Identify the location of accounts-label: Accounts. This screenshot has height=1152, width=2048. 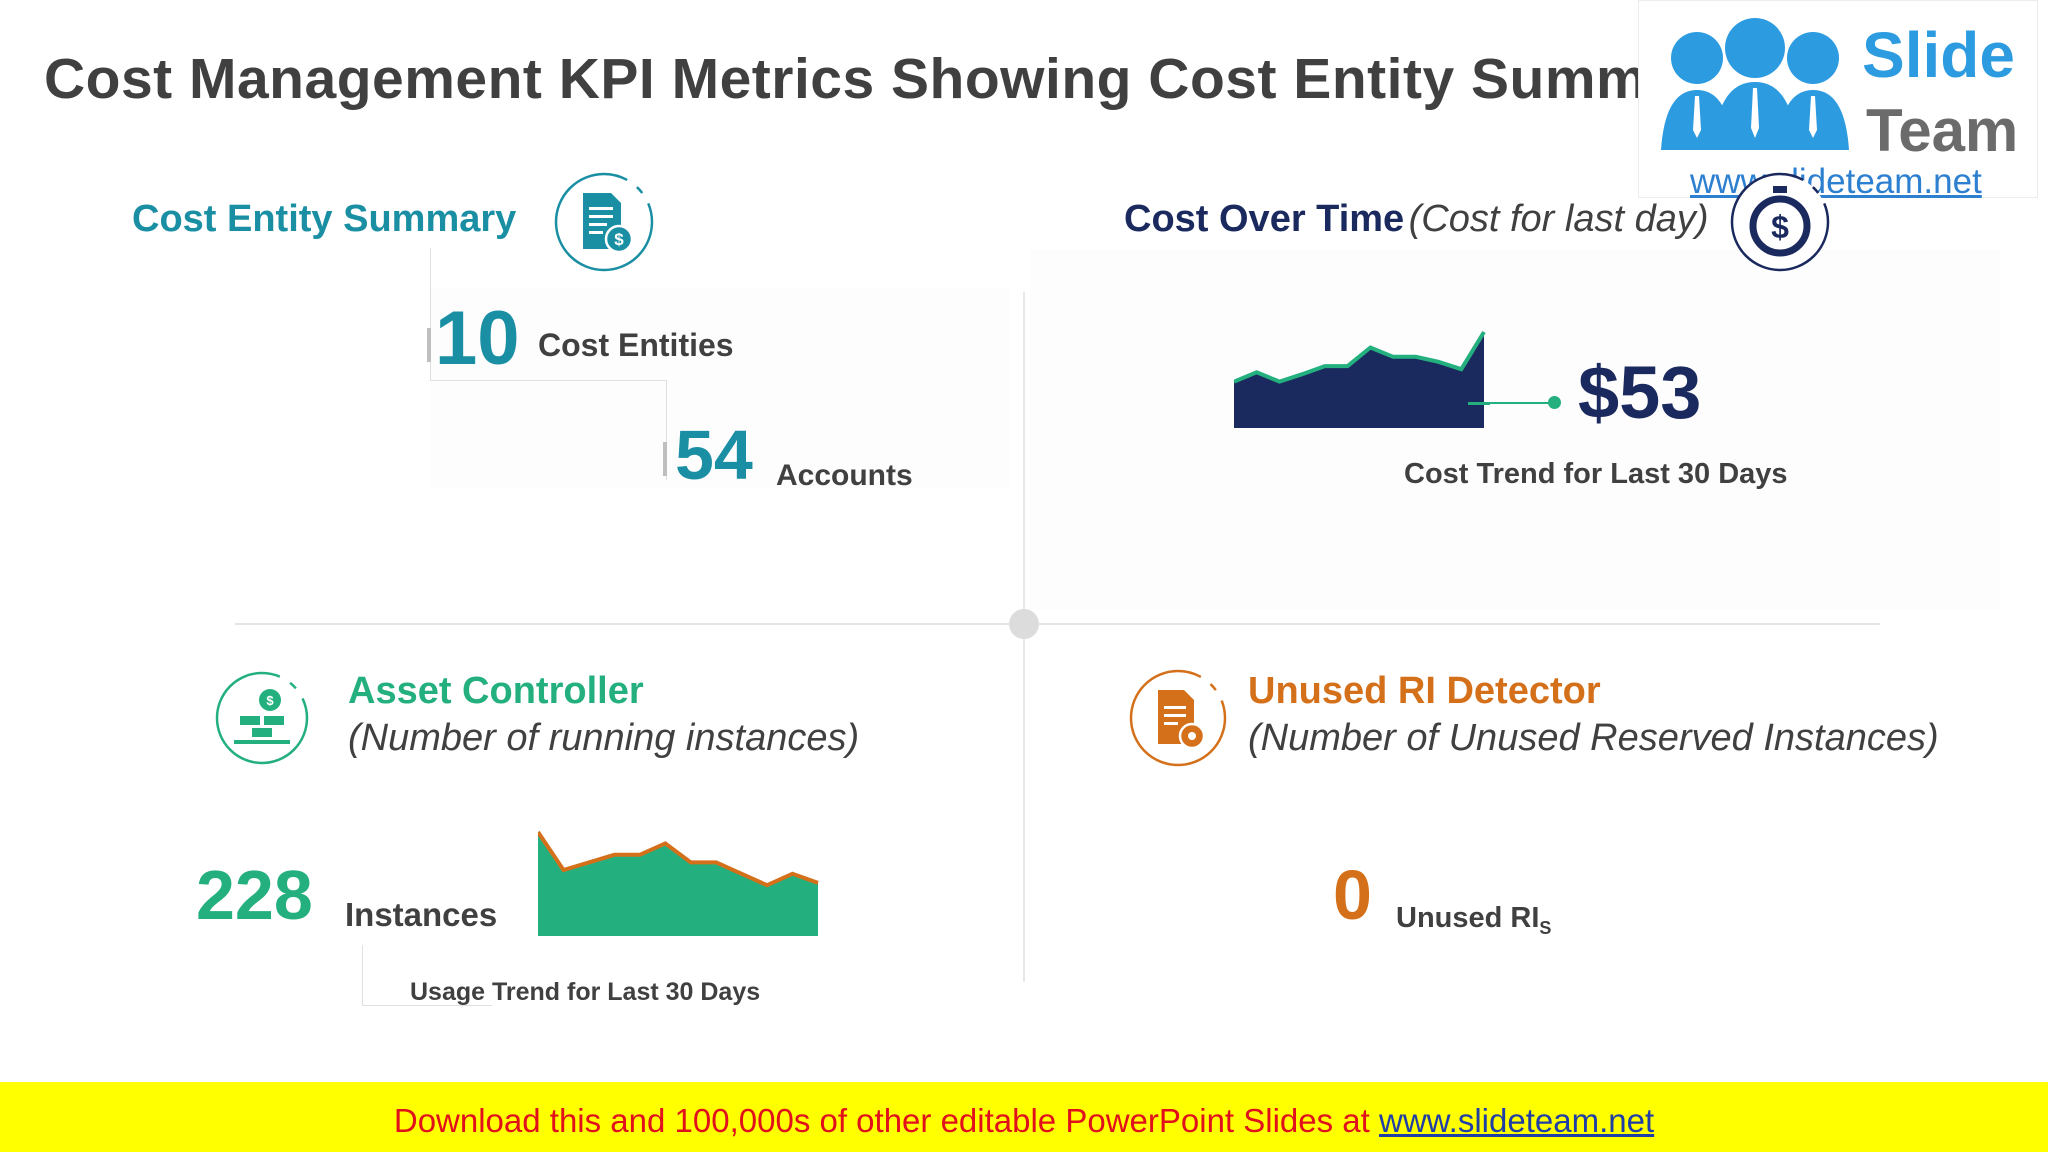
(844, 475).